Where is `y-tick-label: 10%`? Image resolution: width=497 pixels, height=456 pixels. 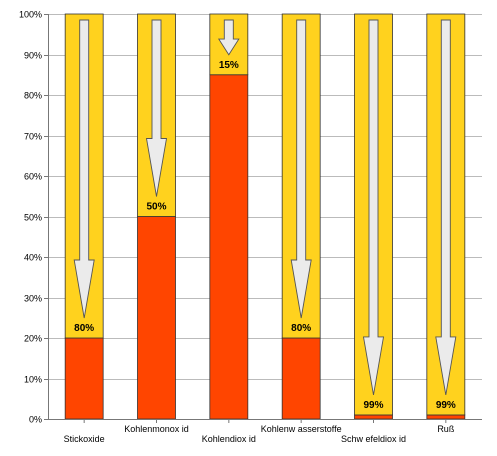 y-tick-label: 10% is located at coordinates (33, 380).